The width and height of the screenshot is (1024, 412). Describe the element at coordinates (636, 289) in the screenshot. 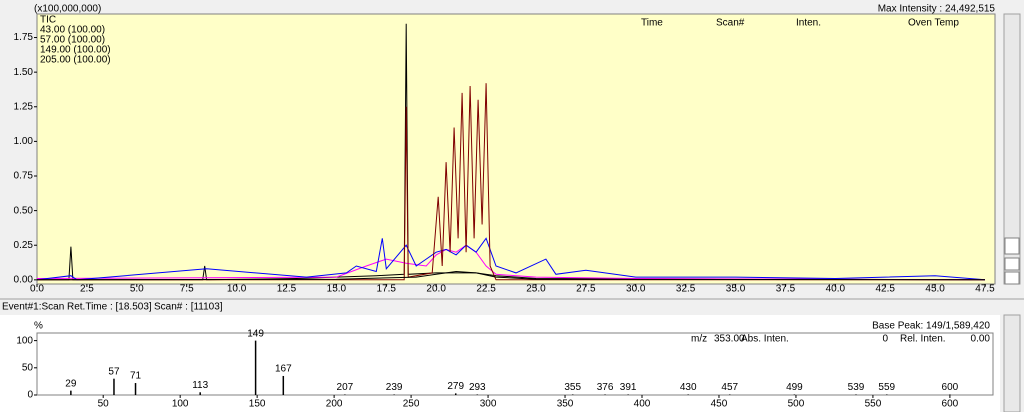

I see `x-tick-label: 30.0` at that location.